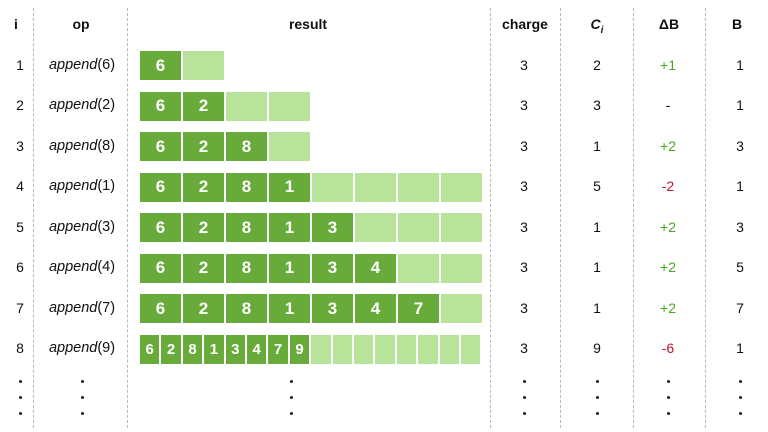 This screenshot has width=768, height=432. What do you see at coordinates (332, 308) in the screenshot?
I see `array-slot-filled: 3` at bounding box center [332, 308].